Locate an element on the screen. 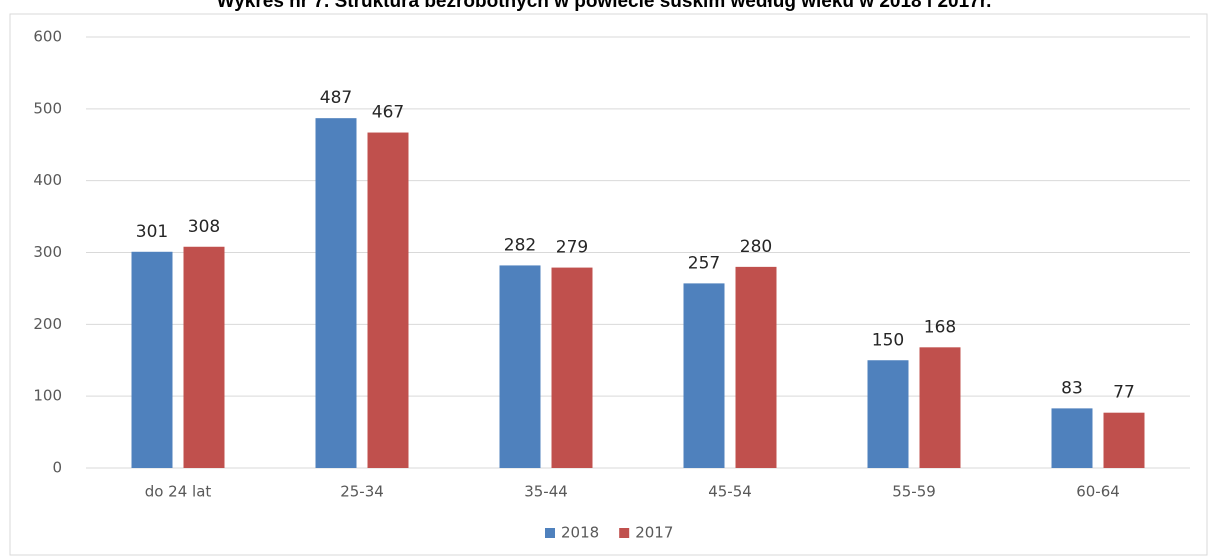  y-tick-label: 300 is located at coordinates (47, 252).